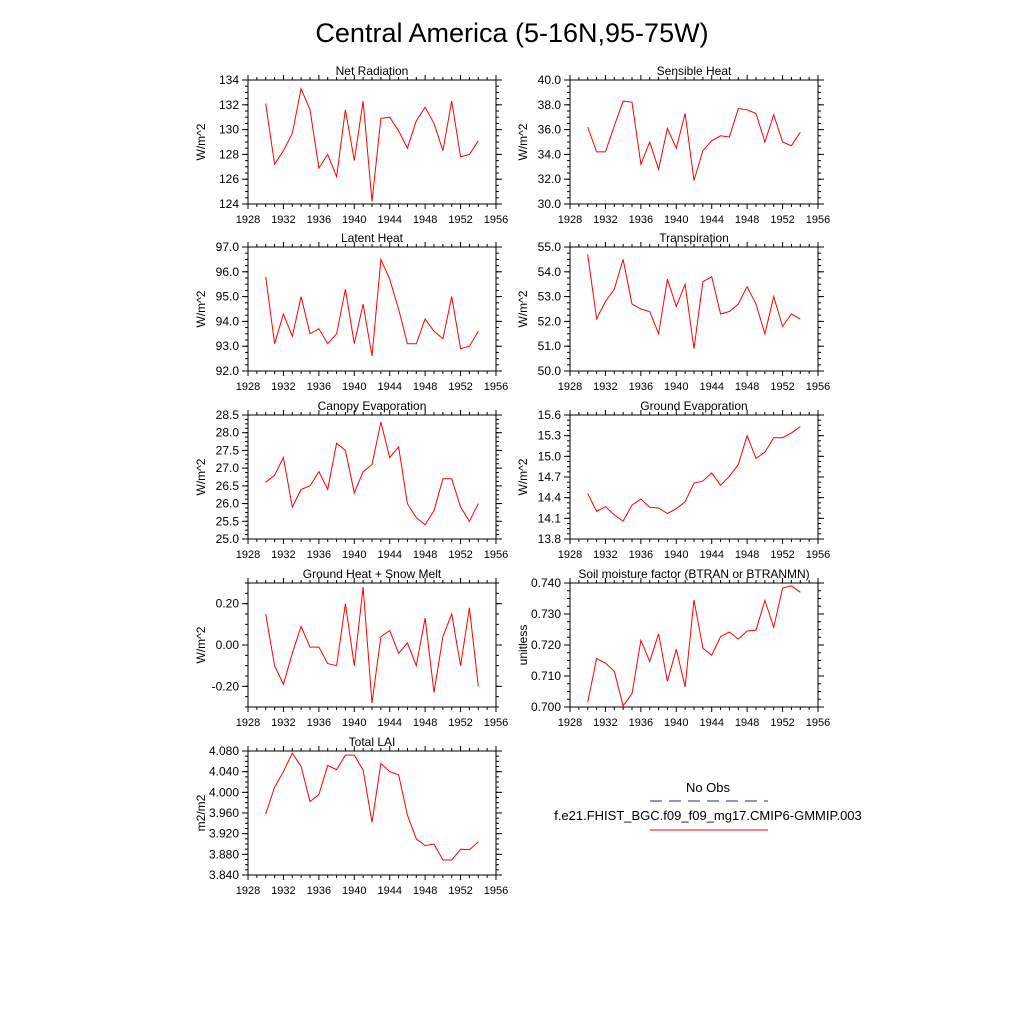  What do you see at coordinates (226, 686) in the screenshot?
I see `y-tick-label: -0.20` at bounding box center [226, 686].